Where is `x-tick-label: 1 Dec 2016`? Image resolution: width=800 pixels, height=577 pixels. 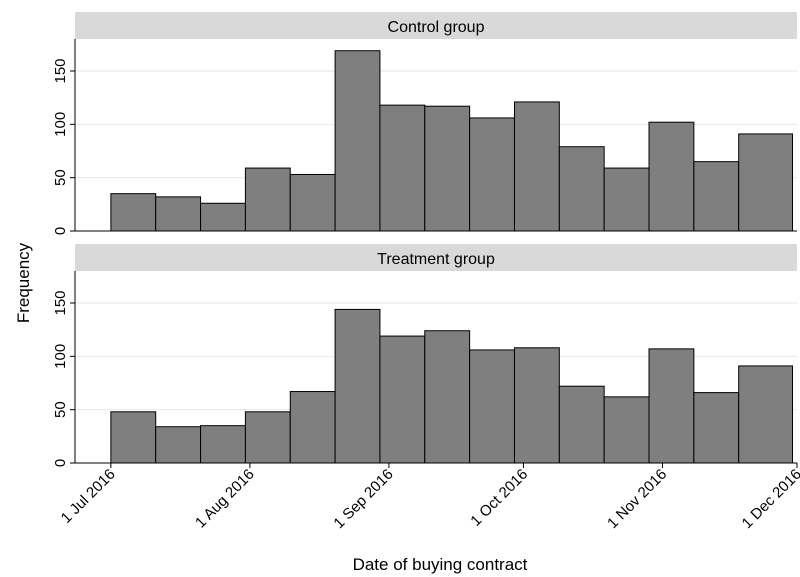 x-tick-label: 1 Dec 2016 is located at coordinates (769, 499).